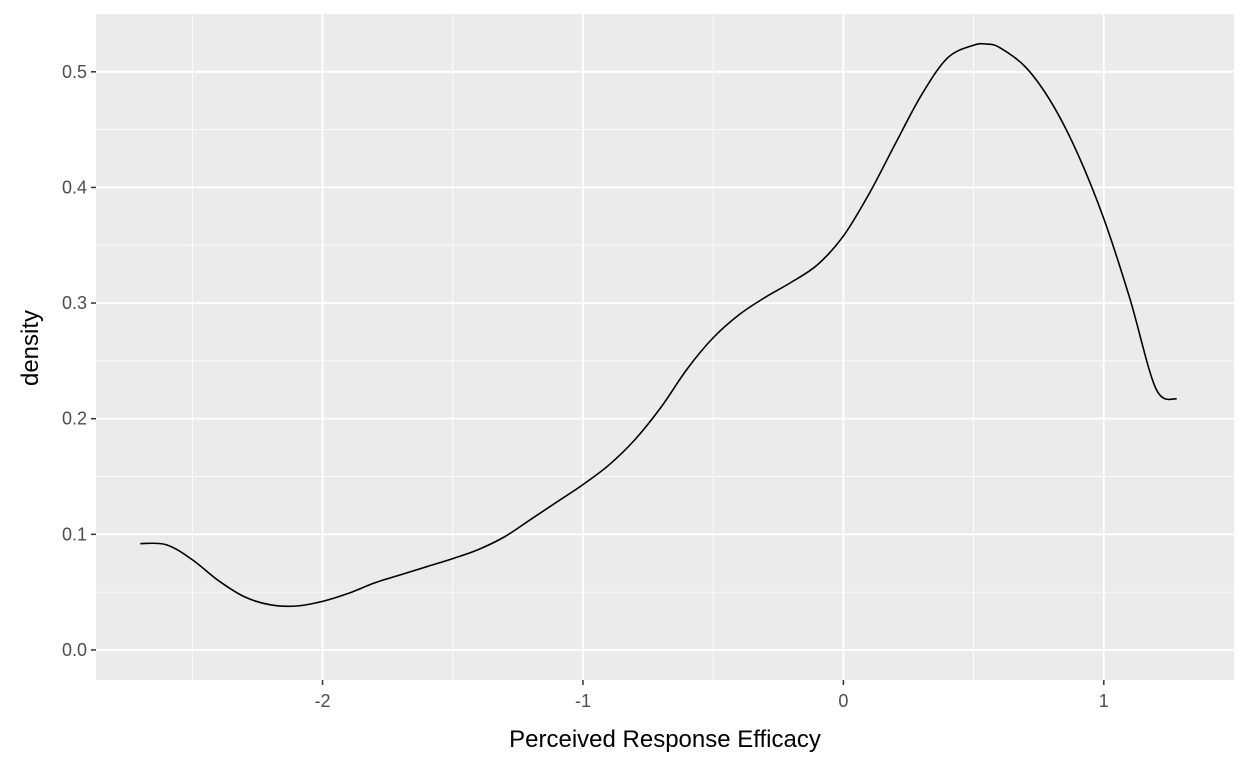 Image resolution: width=1248 pixels, height=768 pixels. What do you see at coordinates (712, 695) in the screenshot?
I see `x-axis: -2 -1 0 1` at bounding box center [712, 695].